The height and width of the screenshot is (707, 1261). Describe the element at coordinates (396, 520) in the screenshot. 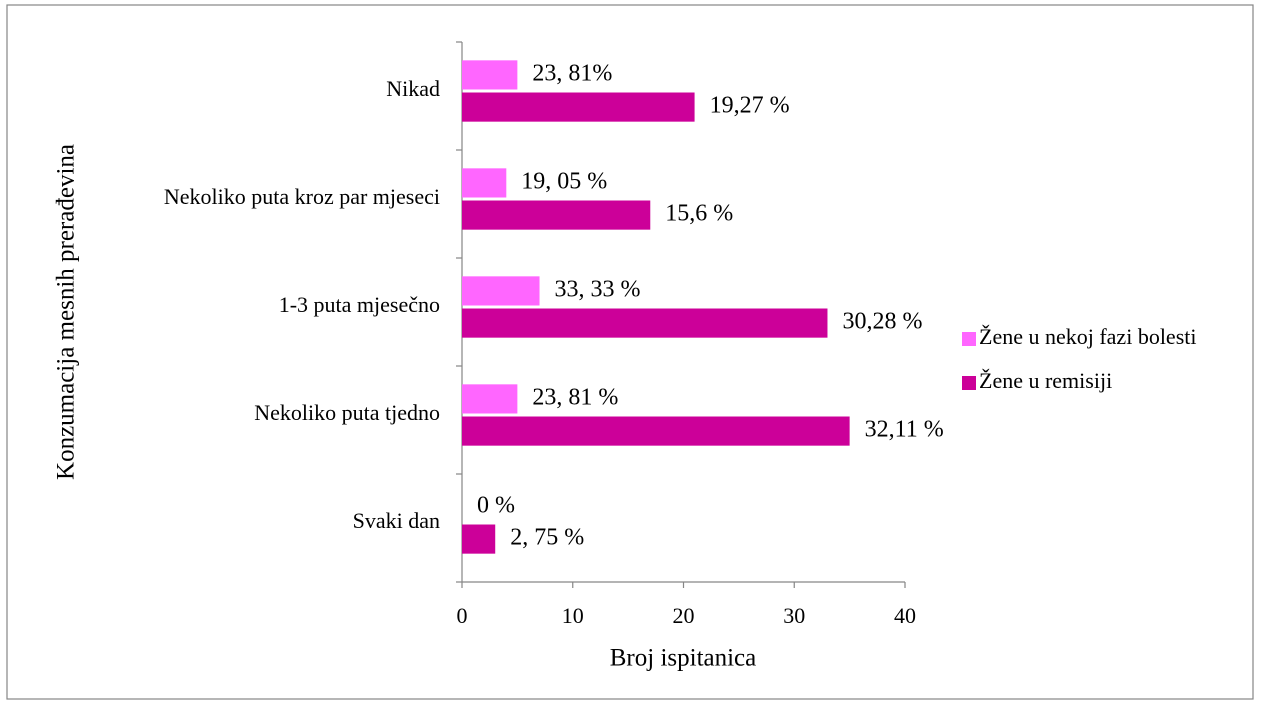

I see `y-tick-label: Svaki dan` at that location.